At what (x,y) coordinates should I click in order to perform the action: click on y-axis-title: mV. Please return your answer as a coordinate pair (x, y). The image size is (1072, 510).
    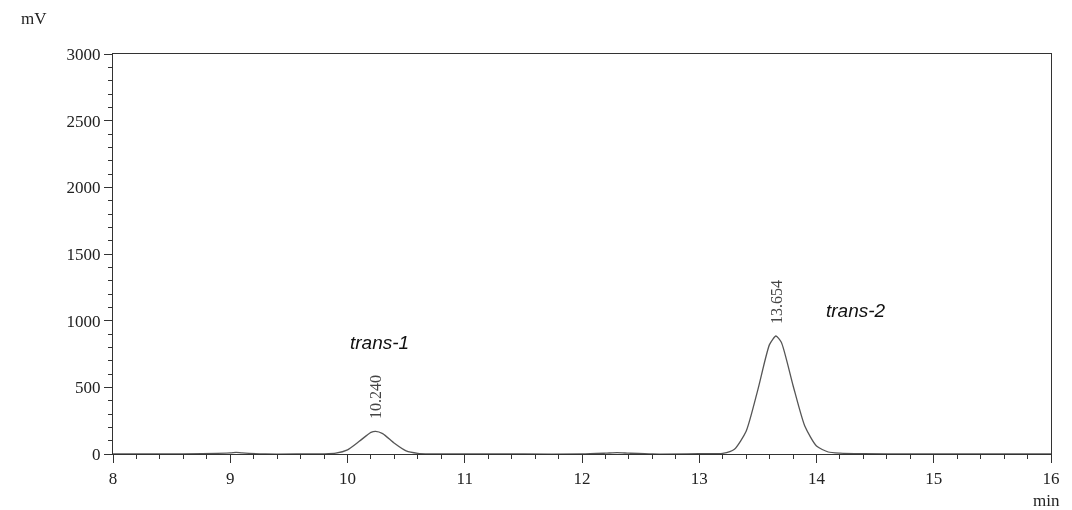
    Looking at the image, I should click on (34, 18).